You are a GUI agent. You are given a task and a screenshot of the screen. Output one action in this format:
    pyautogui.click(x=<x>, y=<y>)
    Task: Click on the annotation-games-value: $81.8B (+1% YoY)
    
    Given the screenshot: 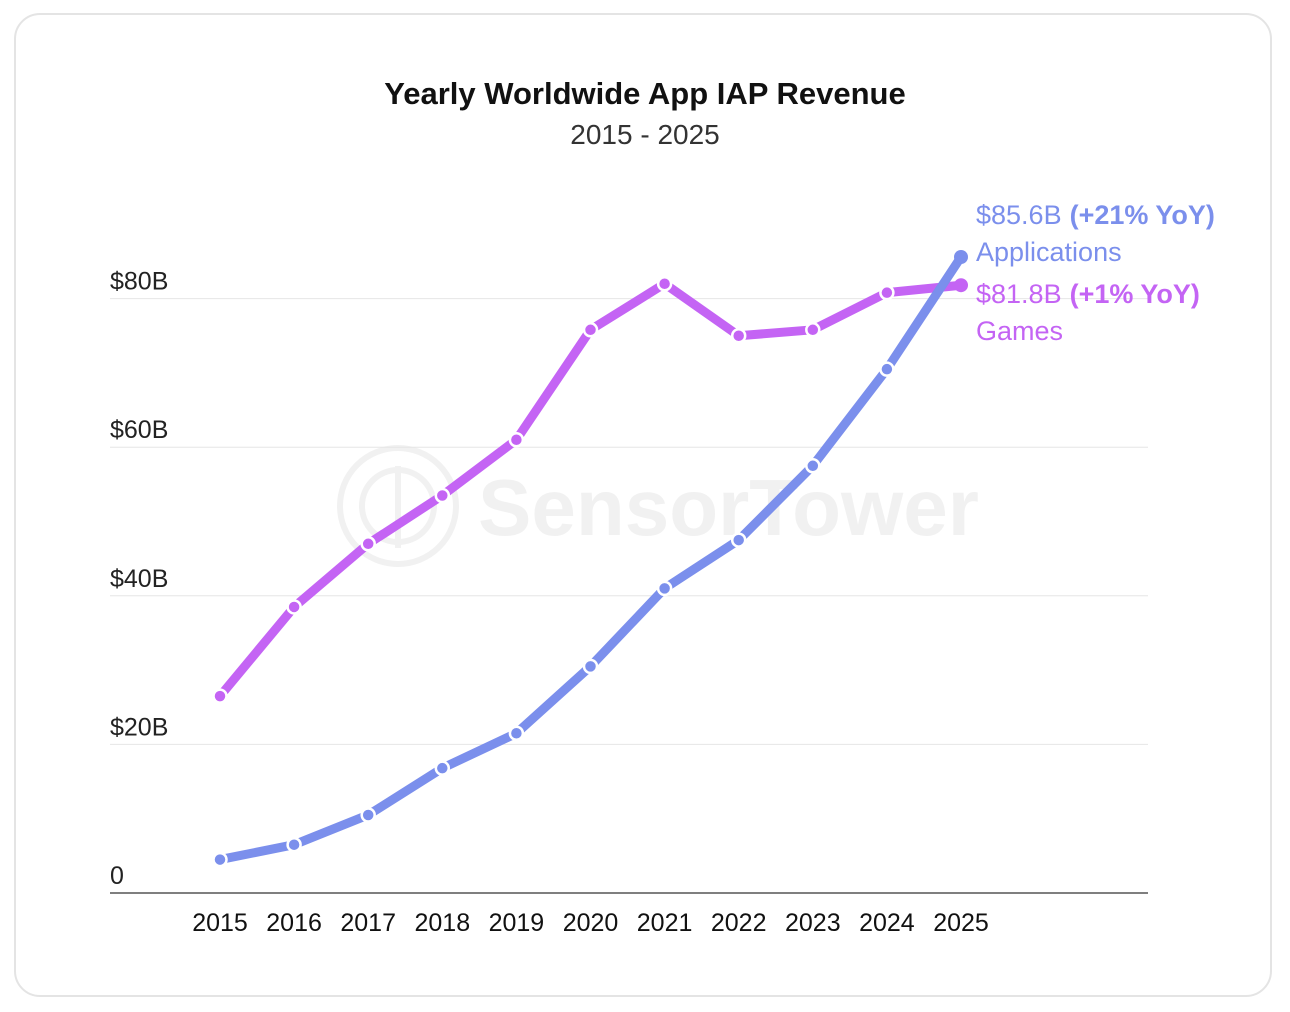 What is the action you would take?
    pyautogui.click(x=1088, y=294)
    